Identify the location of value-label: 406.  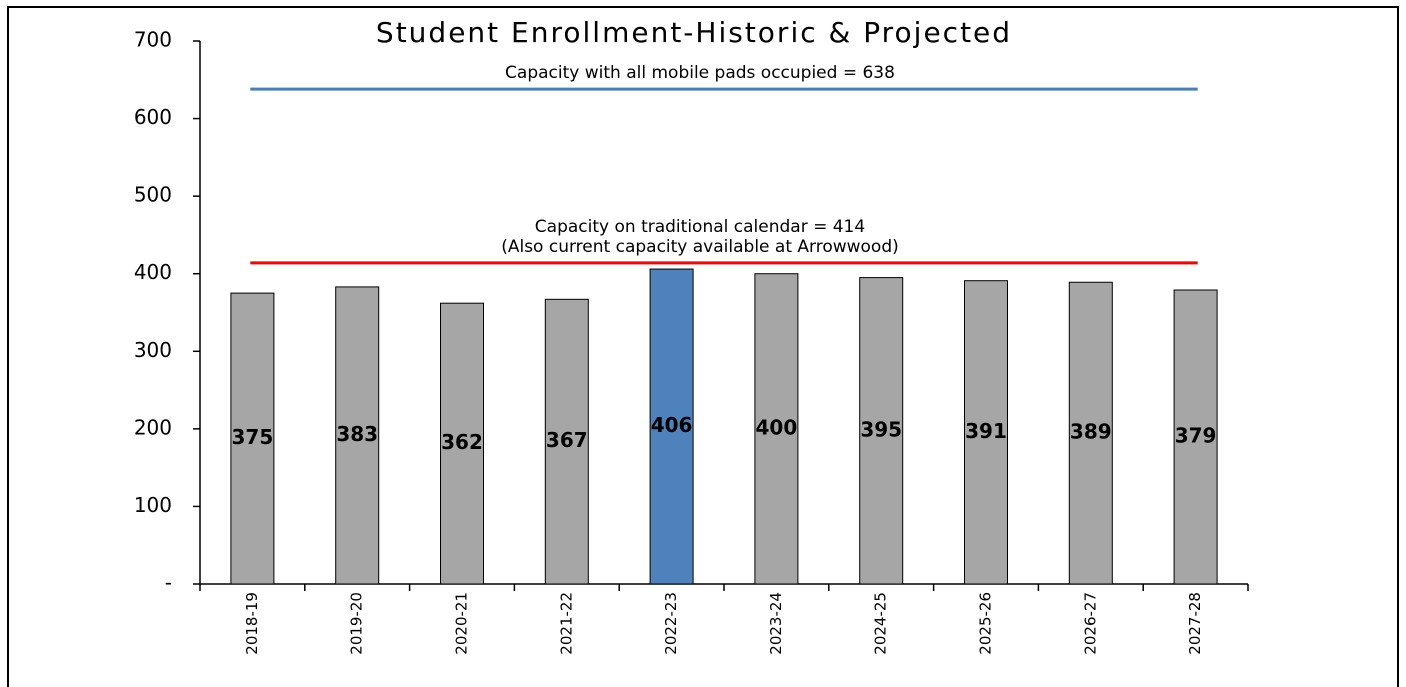
(672, 425).